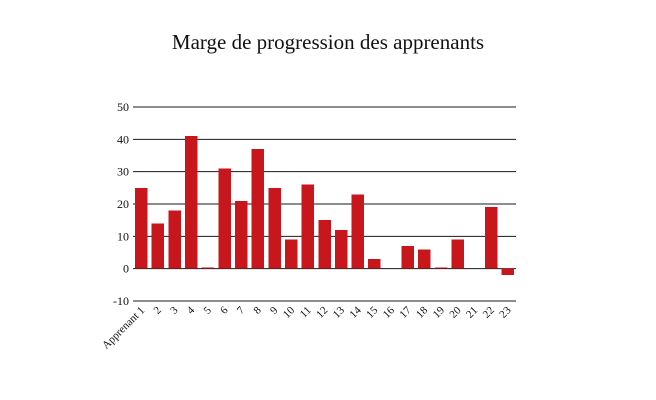  Describe the element at coordinates (123, 107) in the screenshot. I see `y-tick-label: 50` at that location.